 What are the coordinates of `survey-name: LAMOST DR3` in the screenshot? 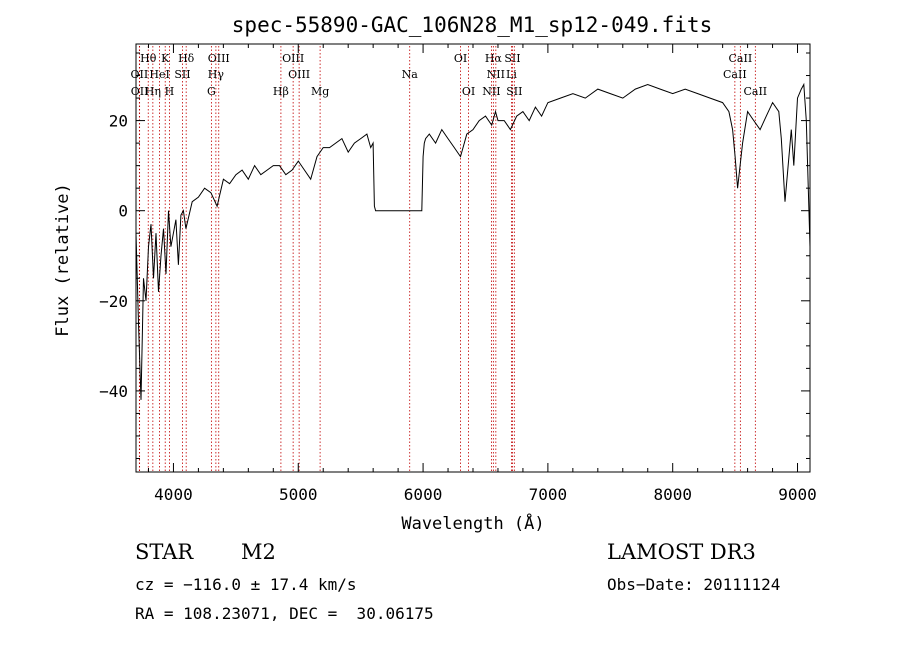 It's located at (681, 552).